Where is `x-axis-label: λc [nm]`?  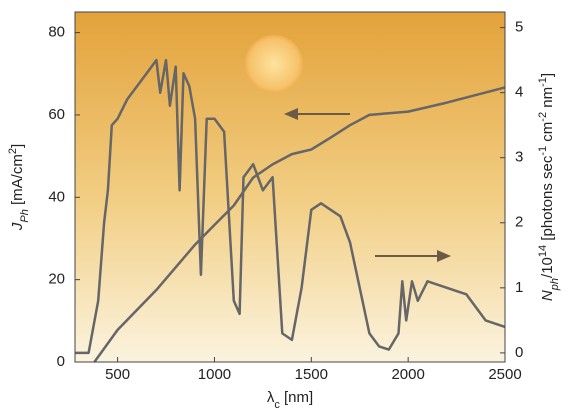 x-axis-label: λc [nm] is located at coordinates (290, 400).